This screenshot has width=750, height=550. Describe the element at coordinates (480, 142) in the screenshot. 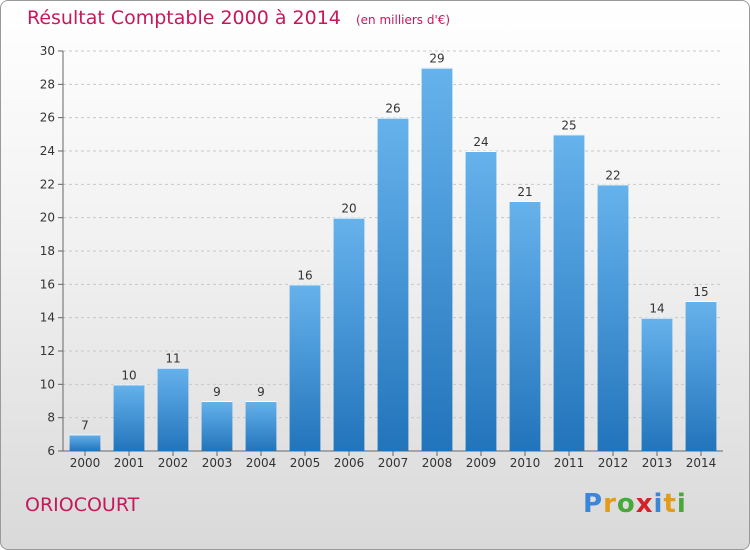

I see `data-label: 24` at that location.